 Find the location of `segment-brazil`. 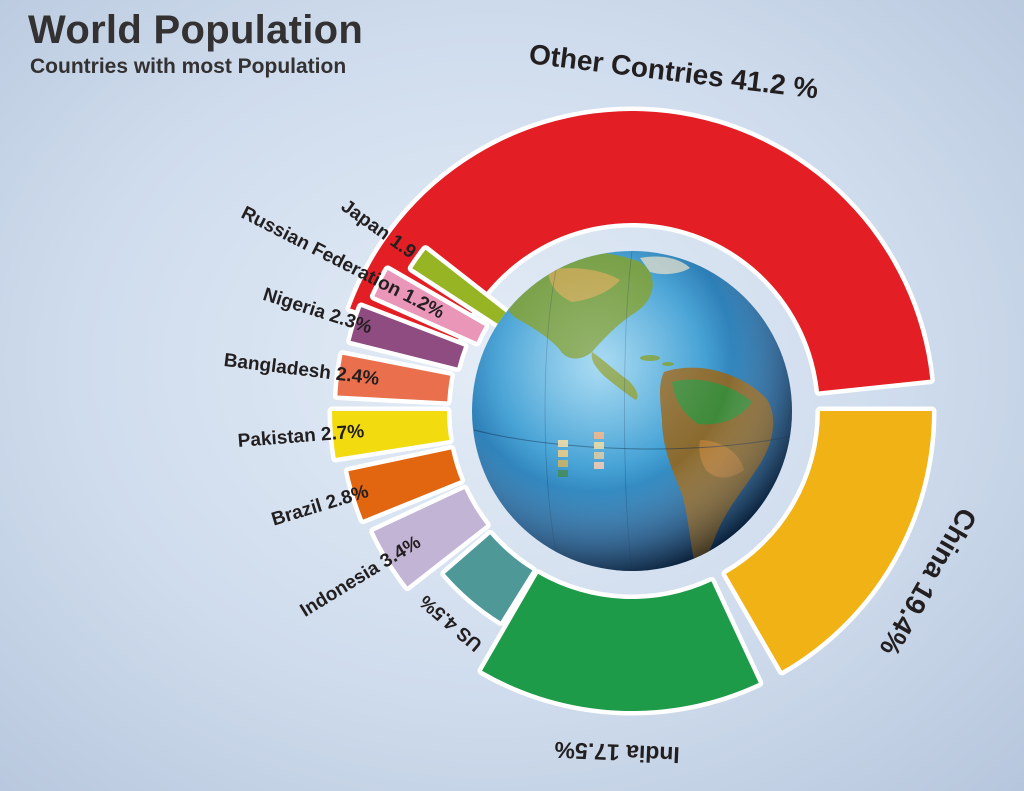

segment-brazil is located at coordinates (404, 484).